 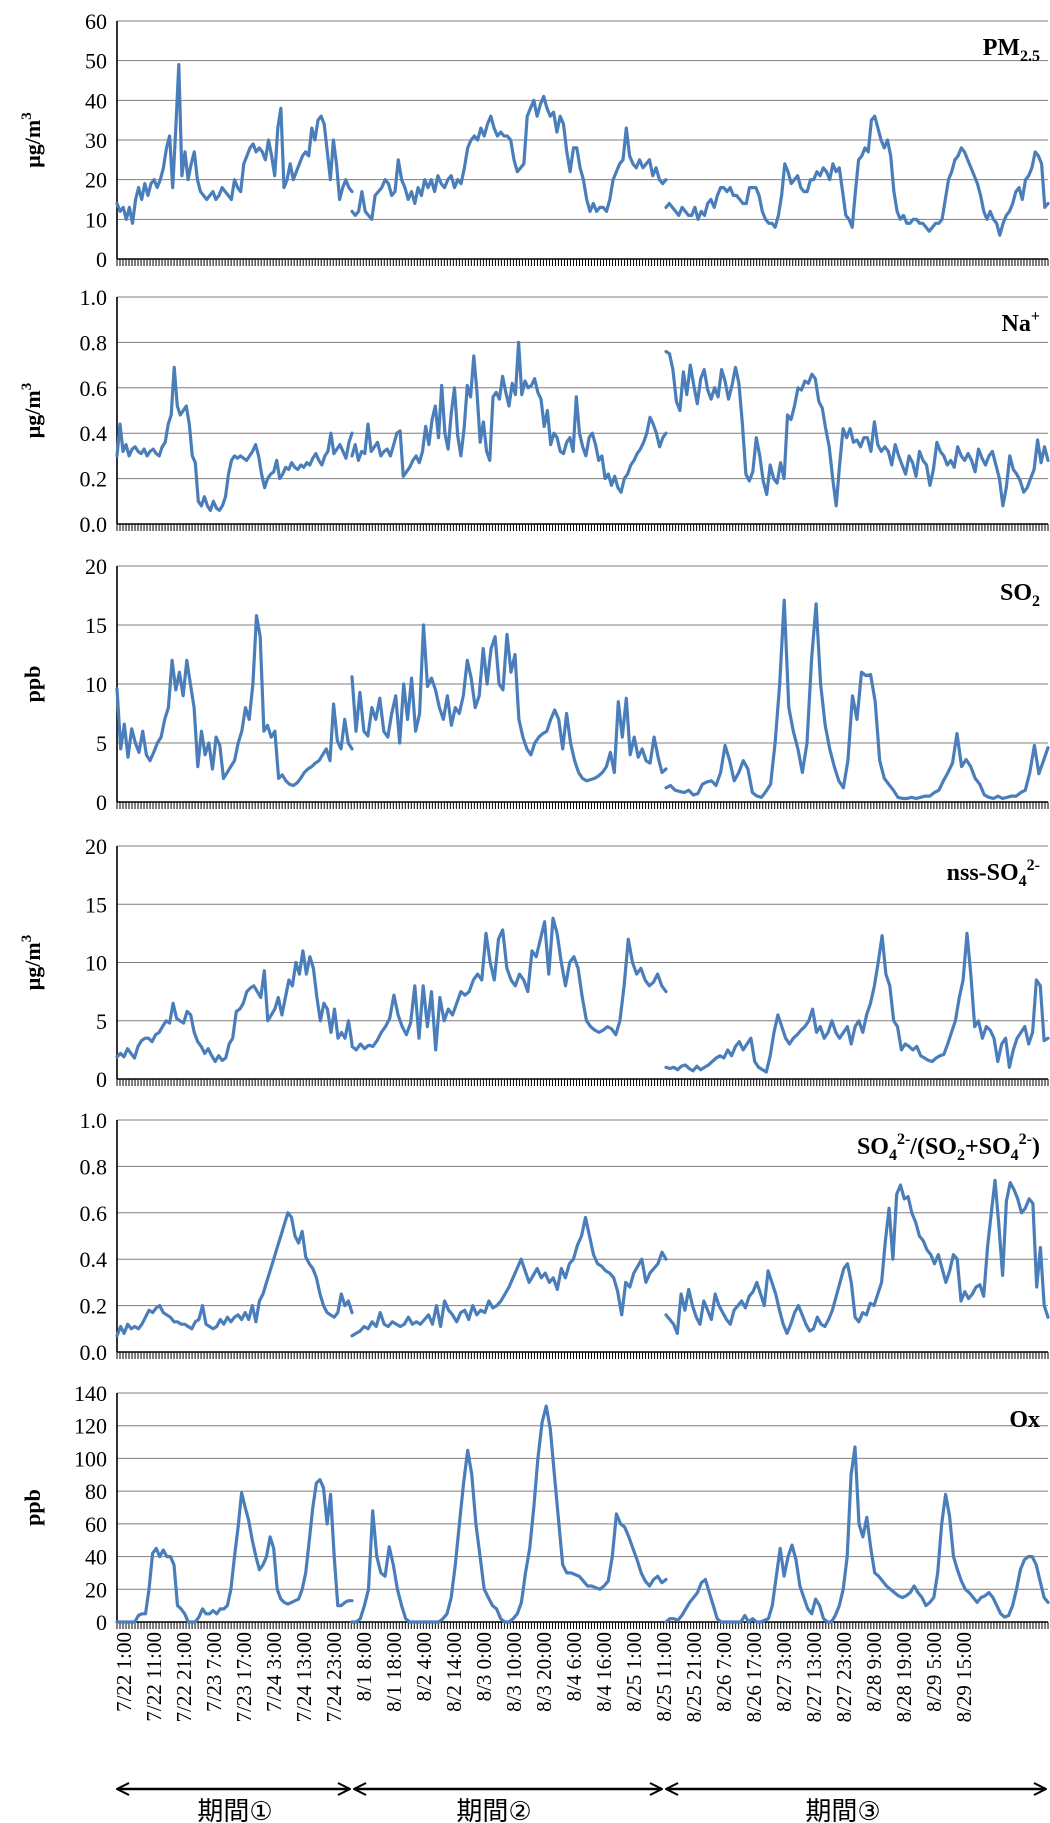 What do you see at coordinates (535, 684) in the screenshot?
I see `panel-3: 0 5 10 15 20 SO2 ppb` at bounding box center [535, 684].